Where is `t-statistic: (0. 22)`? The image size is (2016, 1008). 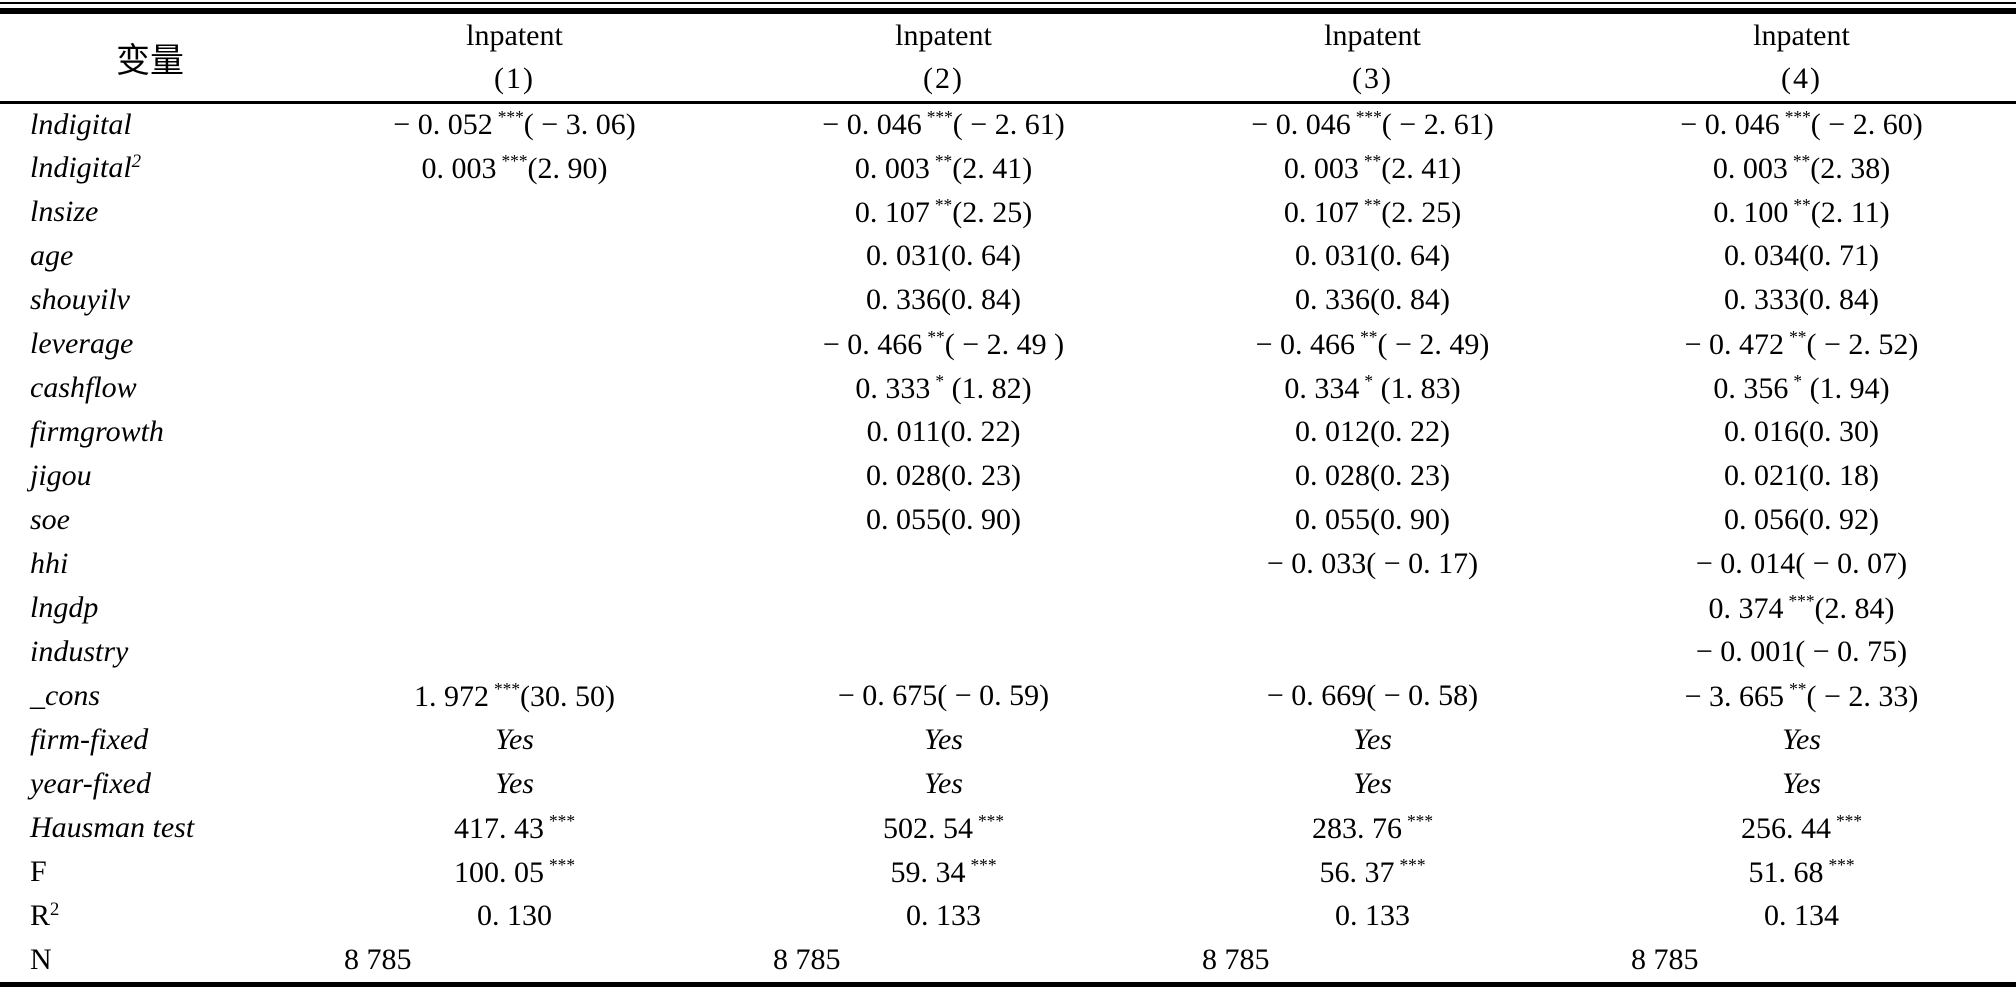
t-statistic: (0. 22) is located at coordinates (1410, 431).